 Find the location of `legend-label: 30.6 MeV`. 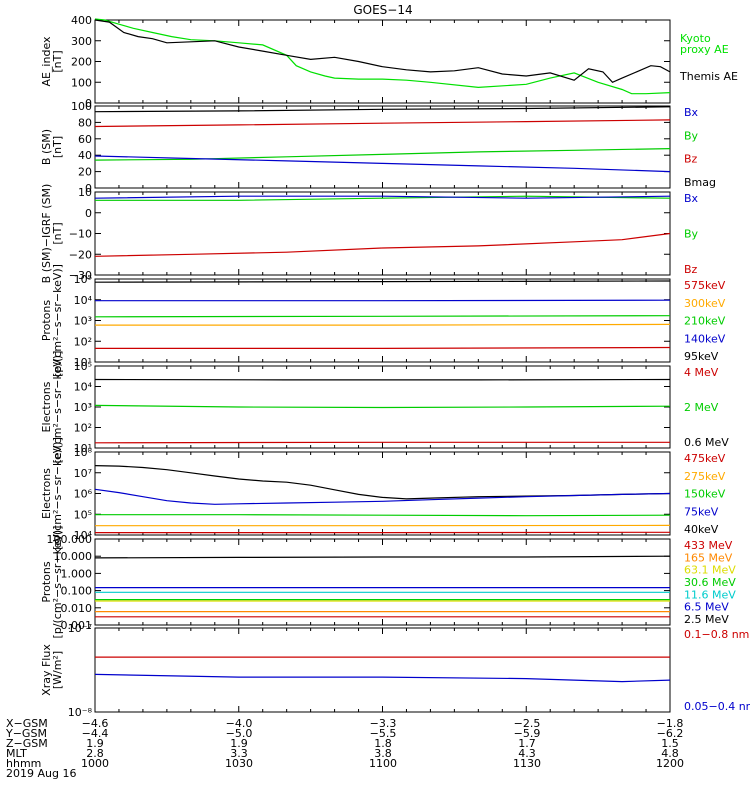

legend-label: 30.6 MeV is located at coordinates (710, 582).